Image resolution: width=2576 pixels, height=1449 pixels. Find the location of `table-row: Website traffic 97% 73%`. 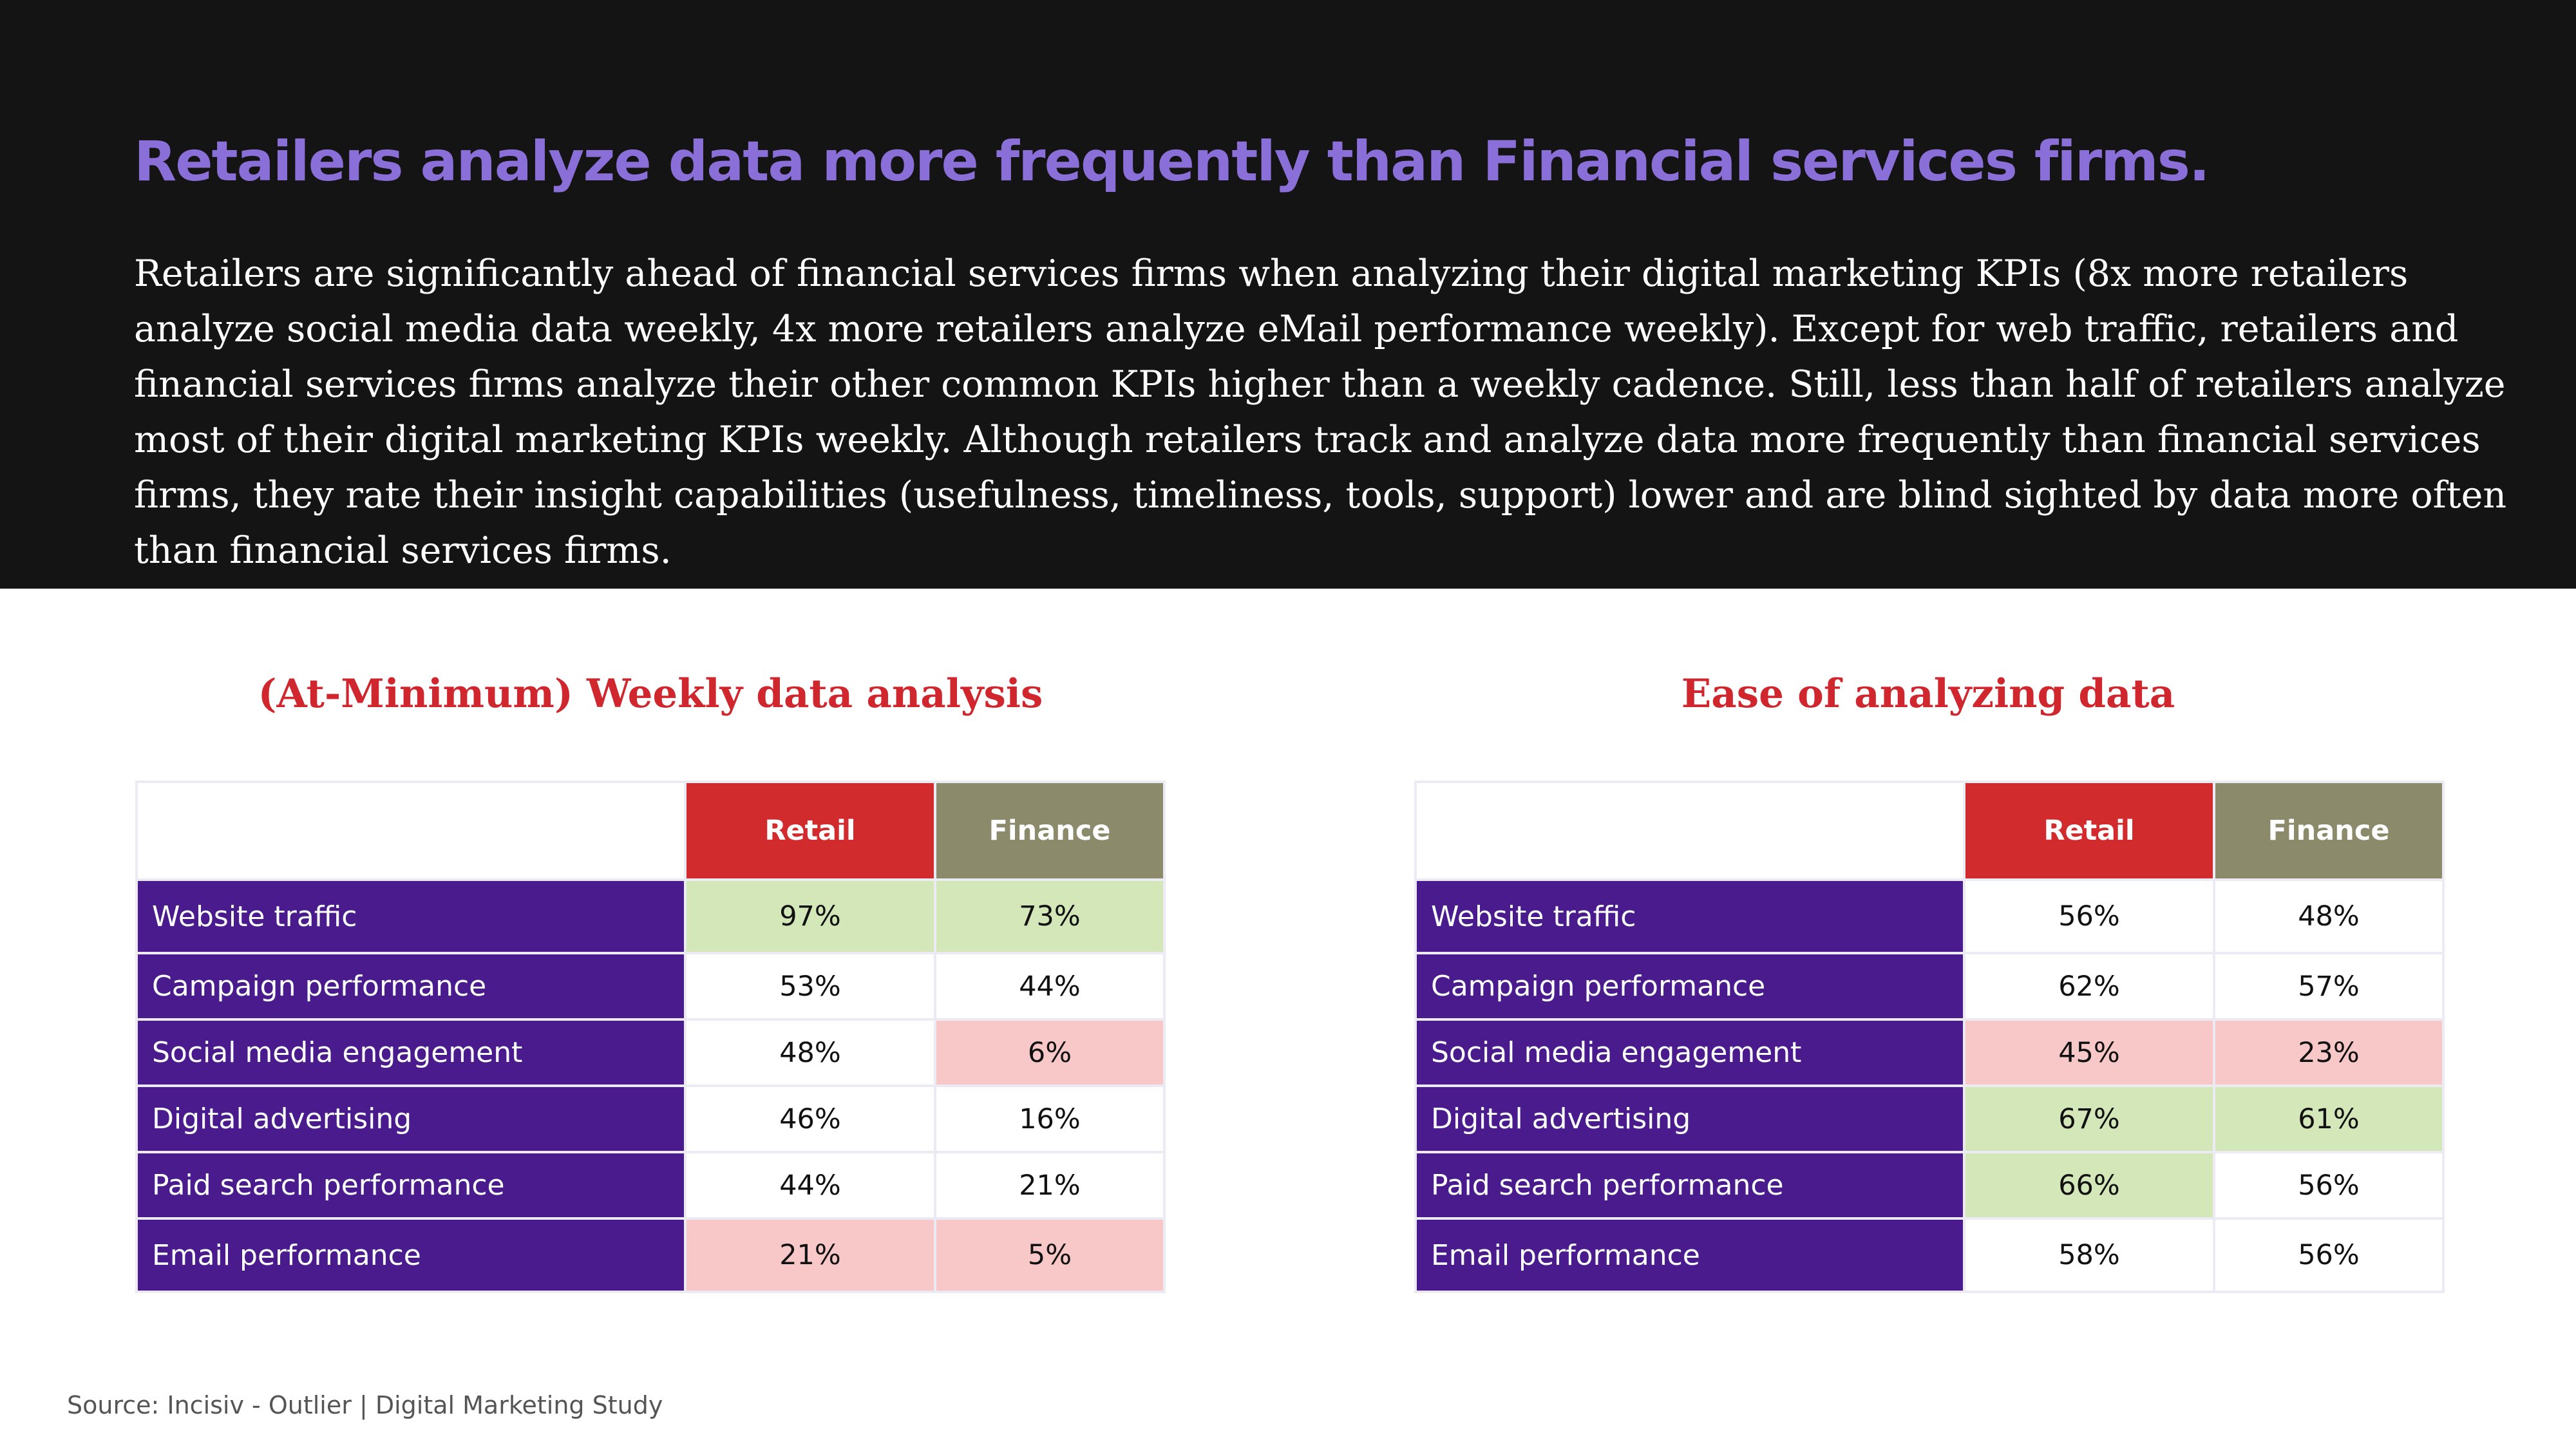

table-row: Website traffic 97% 73% is located at coordinates (651, 916).